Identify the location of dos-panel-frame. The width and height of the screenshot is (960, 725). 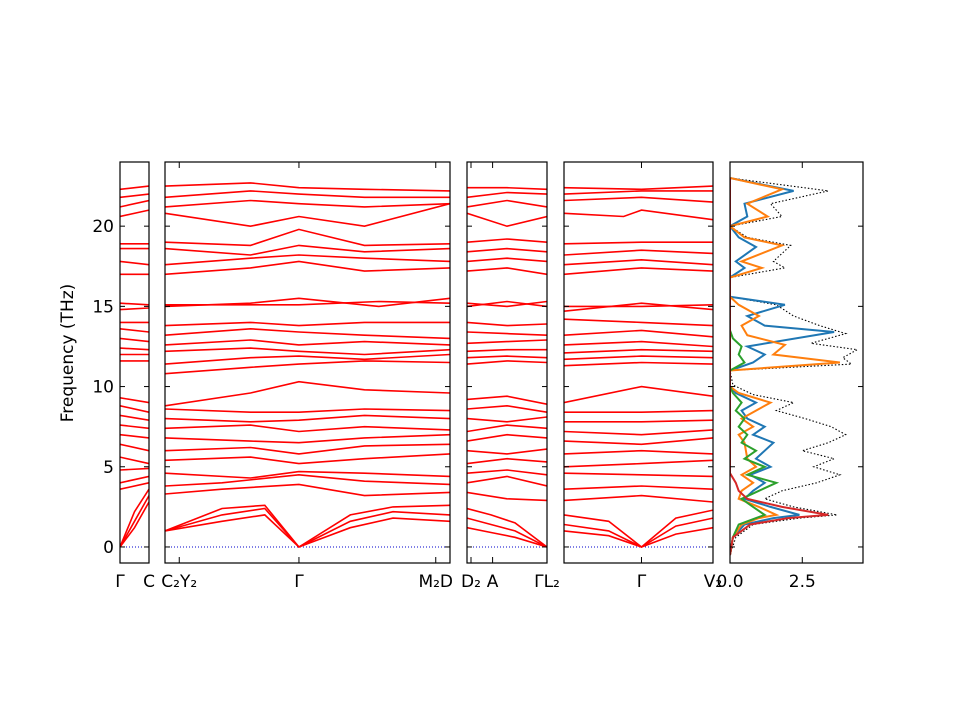
(796, 362).